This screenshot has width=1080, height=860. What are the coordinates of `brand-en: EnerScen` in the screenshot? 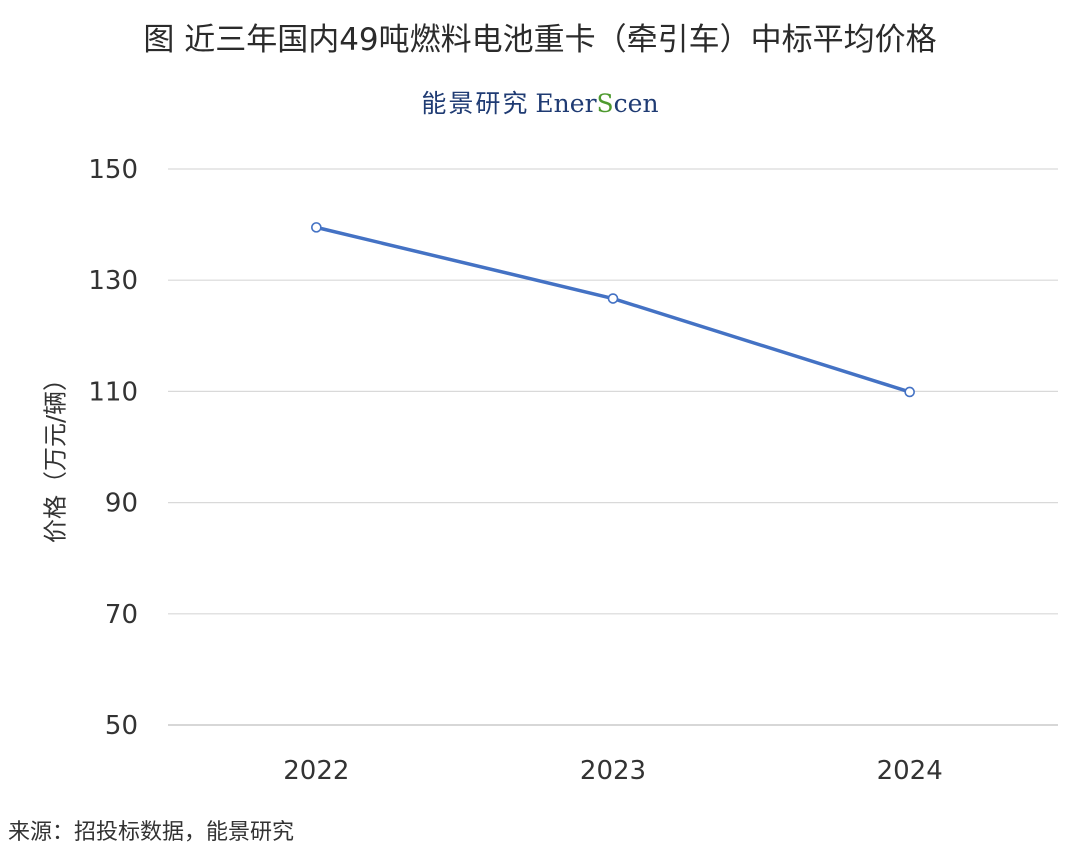 It's located at (597, 103).